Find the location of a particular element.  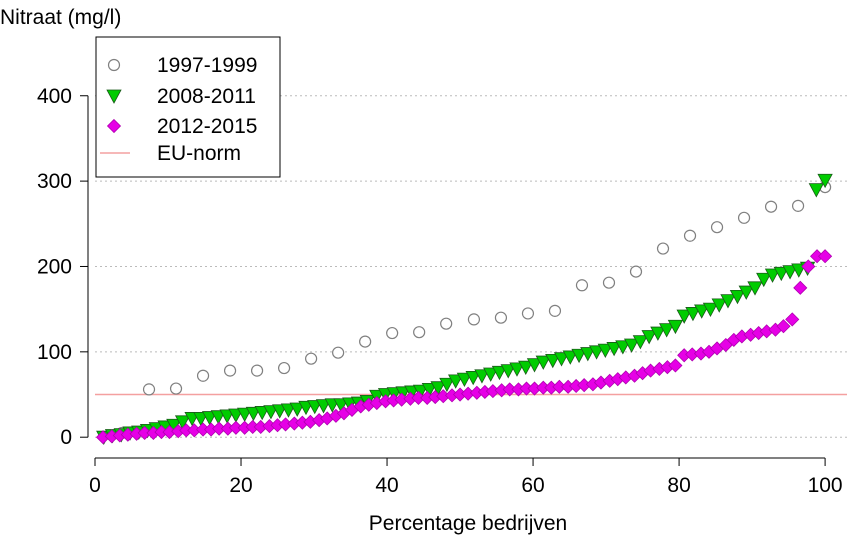

y-tick-label: 0 is located at coordinates (66, 437).